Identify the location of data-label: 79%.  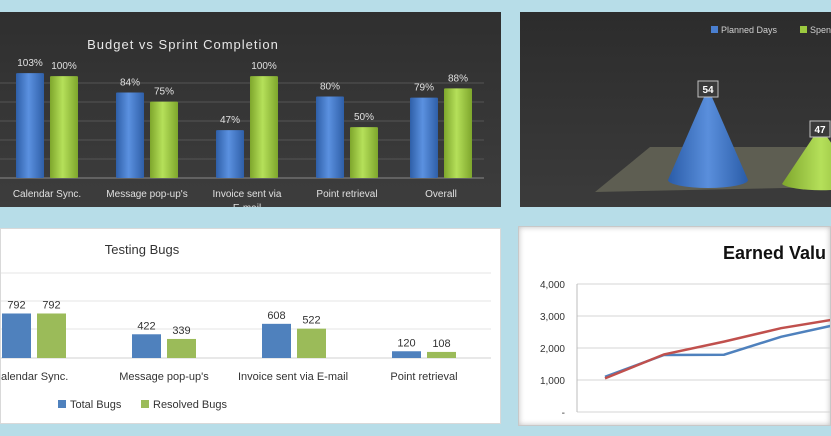
(424, 88).